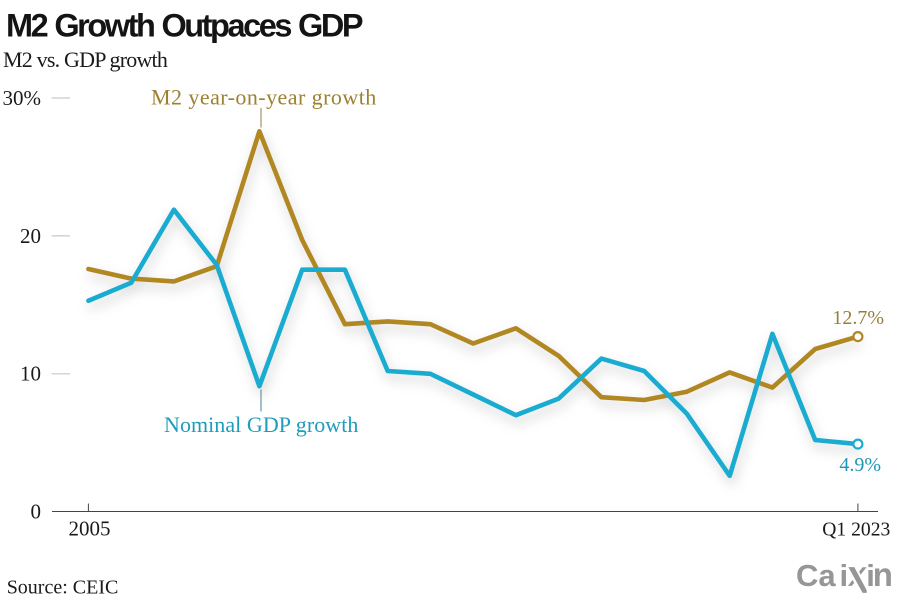 The image size is (900, 599). What do you see at coordinates (90, 528) in the screenshot?
I see `svg-text: 2005` at bounding box center [90, 528].